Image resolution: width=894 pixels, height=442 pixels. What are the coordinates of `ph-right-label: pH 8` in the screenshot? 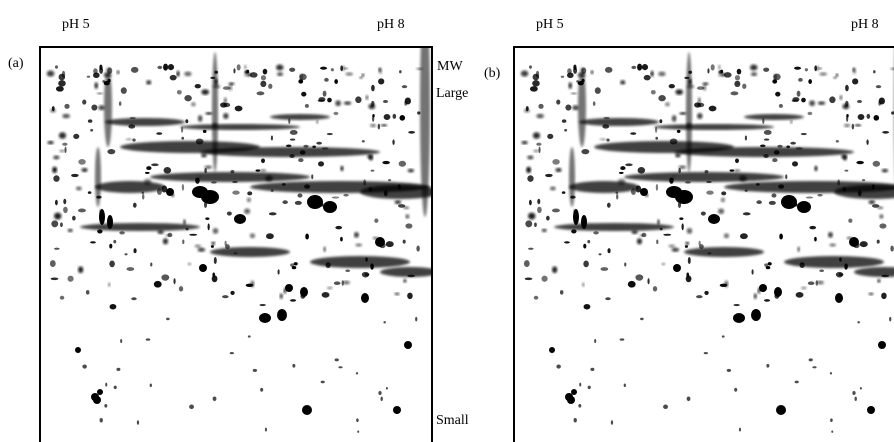 It's located at (865, 24).